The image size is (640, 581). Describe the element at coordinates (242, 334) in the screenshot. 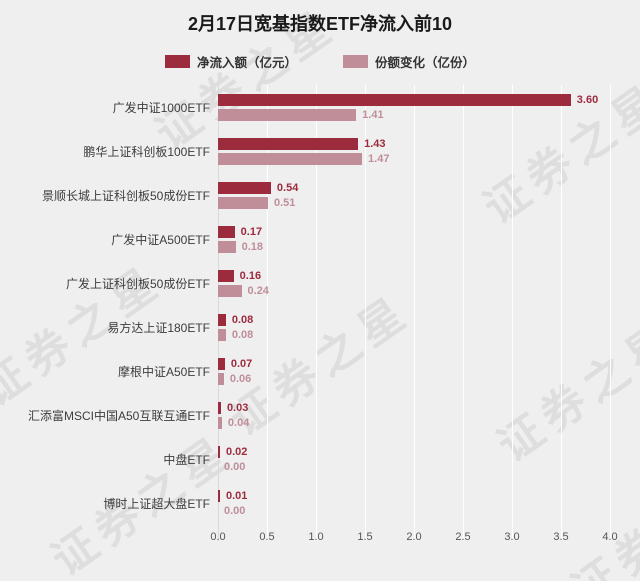

I see `value-label-share-change: 0.08` at that location.